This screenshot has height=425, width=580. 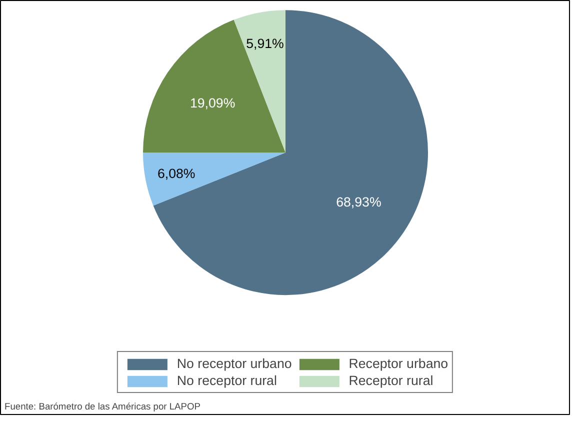 What do you see at coordinates (265, 44) in the screenshot?
I see `data-label: 5,91%` at bounding box center [265, 44].